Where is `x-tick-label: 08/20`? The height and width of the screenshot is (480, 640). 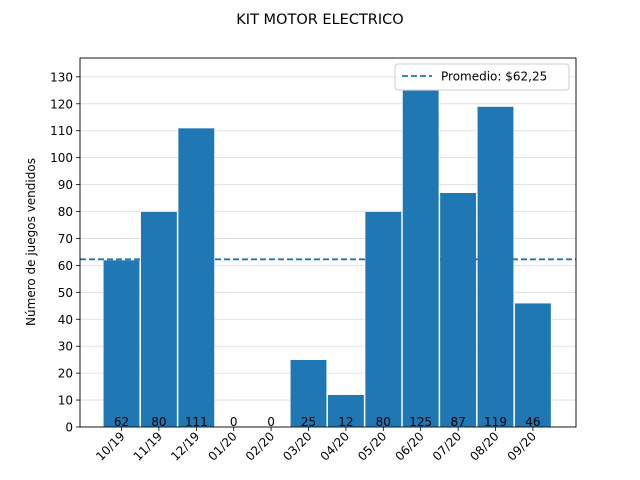
x-tick-label: 08/20 is located at coordinates (484, 446).